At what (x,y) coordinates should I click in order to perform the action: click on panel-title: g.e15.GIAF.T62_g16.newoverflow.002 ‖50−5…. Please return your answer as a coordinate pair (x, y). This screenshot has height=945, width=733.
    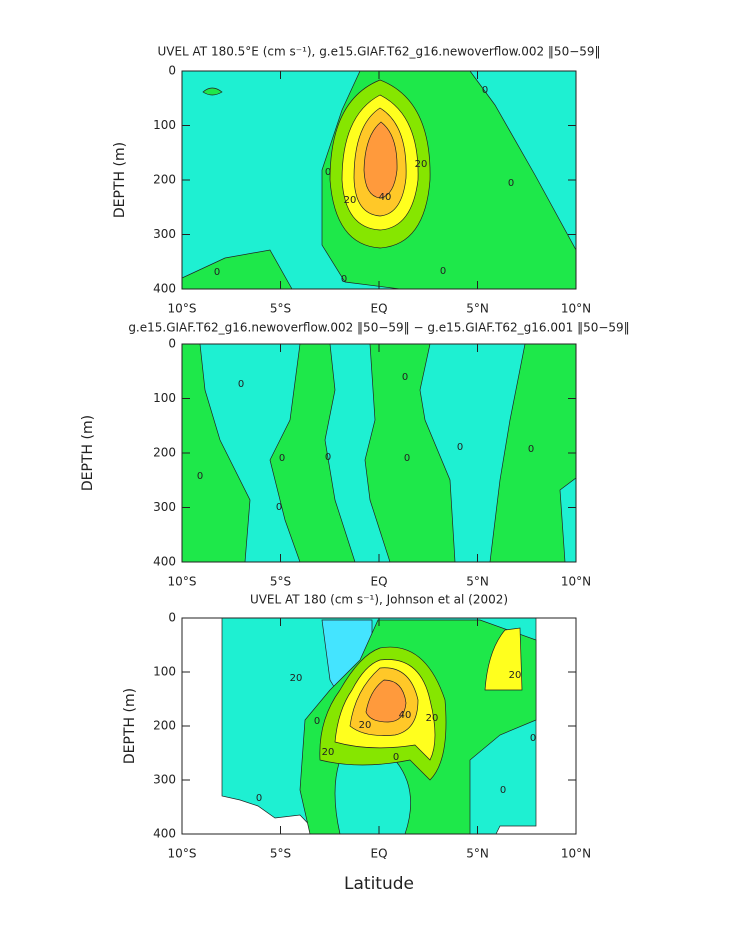
    Looking at the image, I should click on (378, 328).